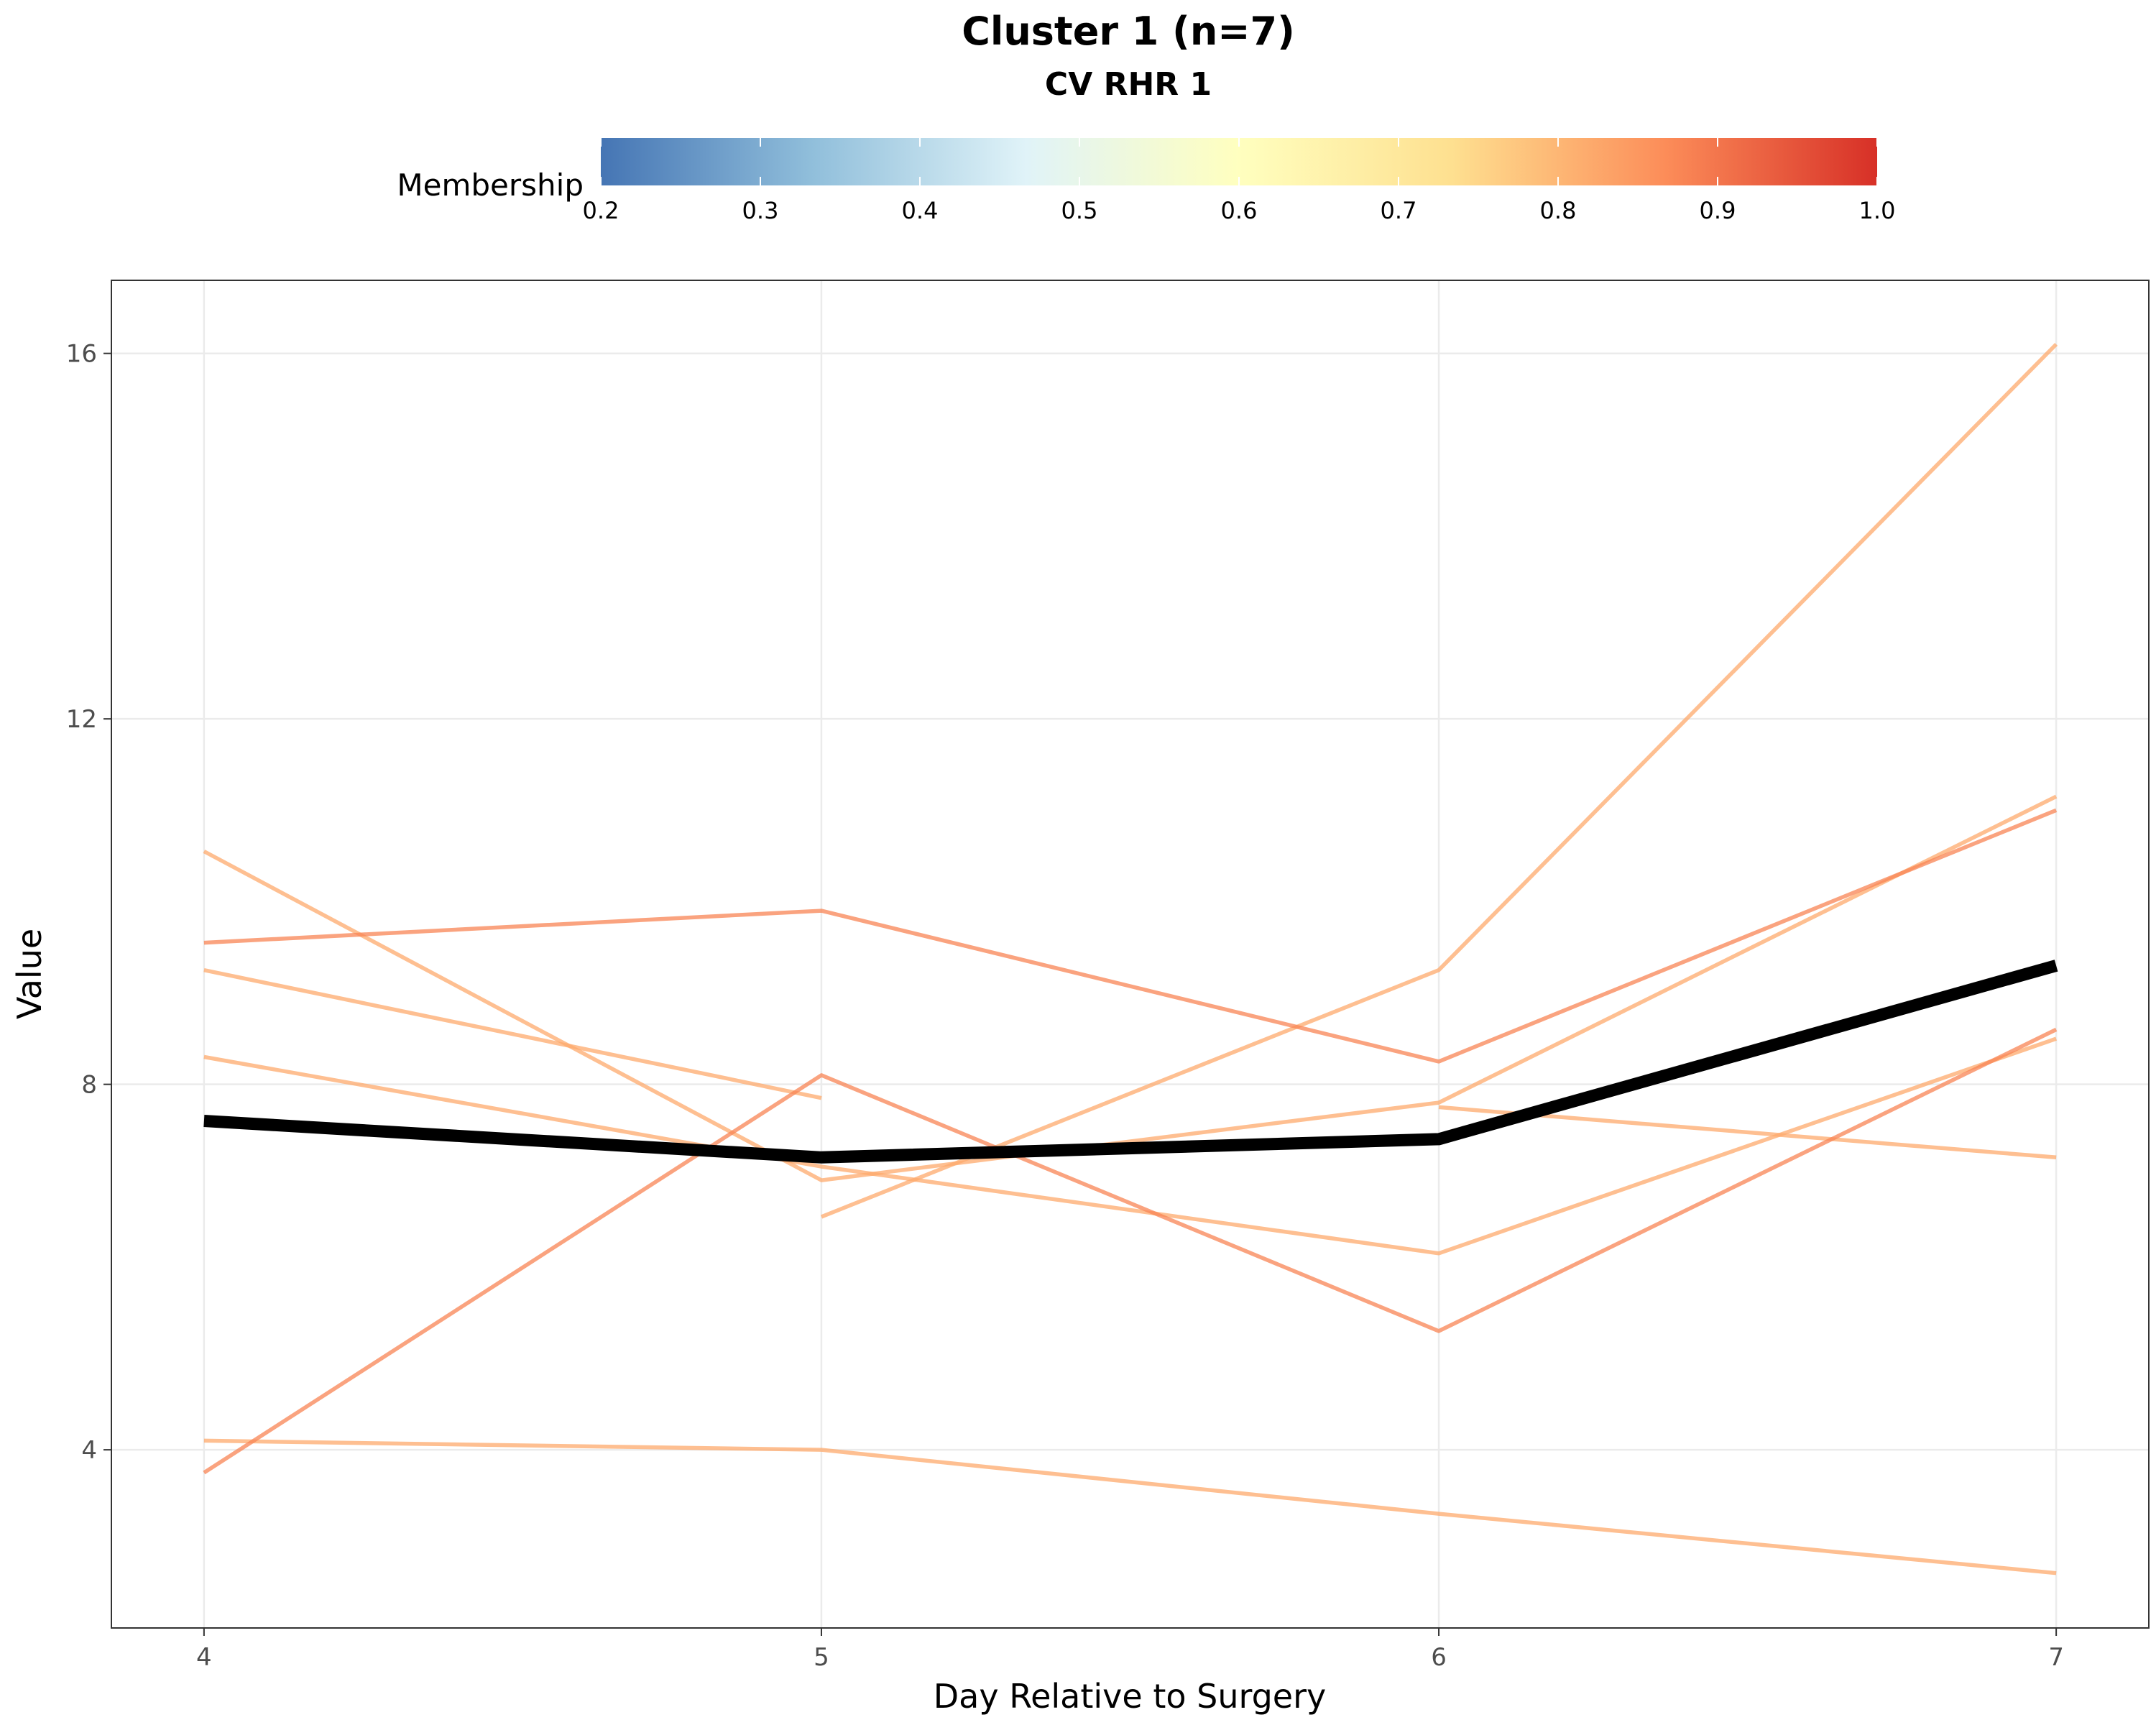 Image resolution: width=2156 pixels, height=1725 pixels. What do you see at coordinates (1128, 84) in the screenshot?
I see `chart-subtitle: CV RHR 1` at bounding box center [1128, 84].